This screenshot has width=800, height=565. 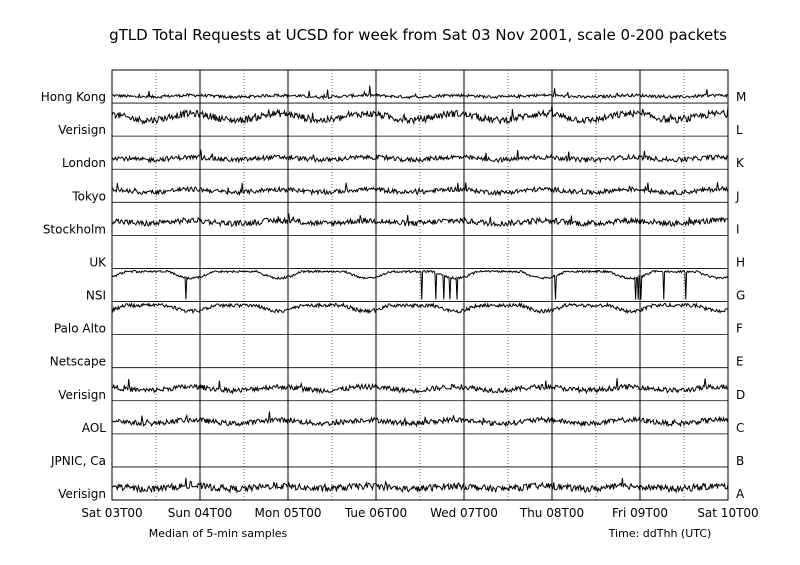 What do you see at coordinates (200, 513) in the screenshot?
I see `x-tick-label: Sun 04T00` at bounding box center [200, 513].